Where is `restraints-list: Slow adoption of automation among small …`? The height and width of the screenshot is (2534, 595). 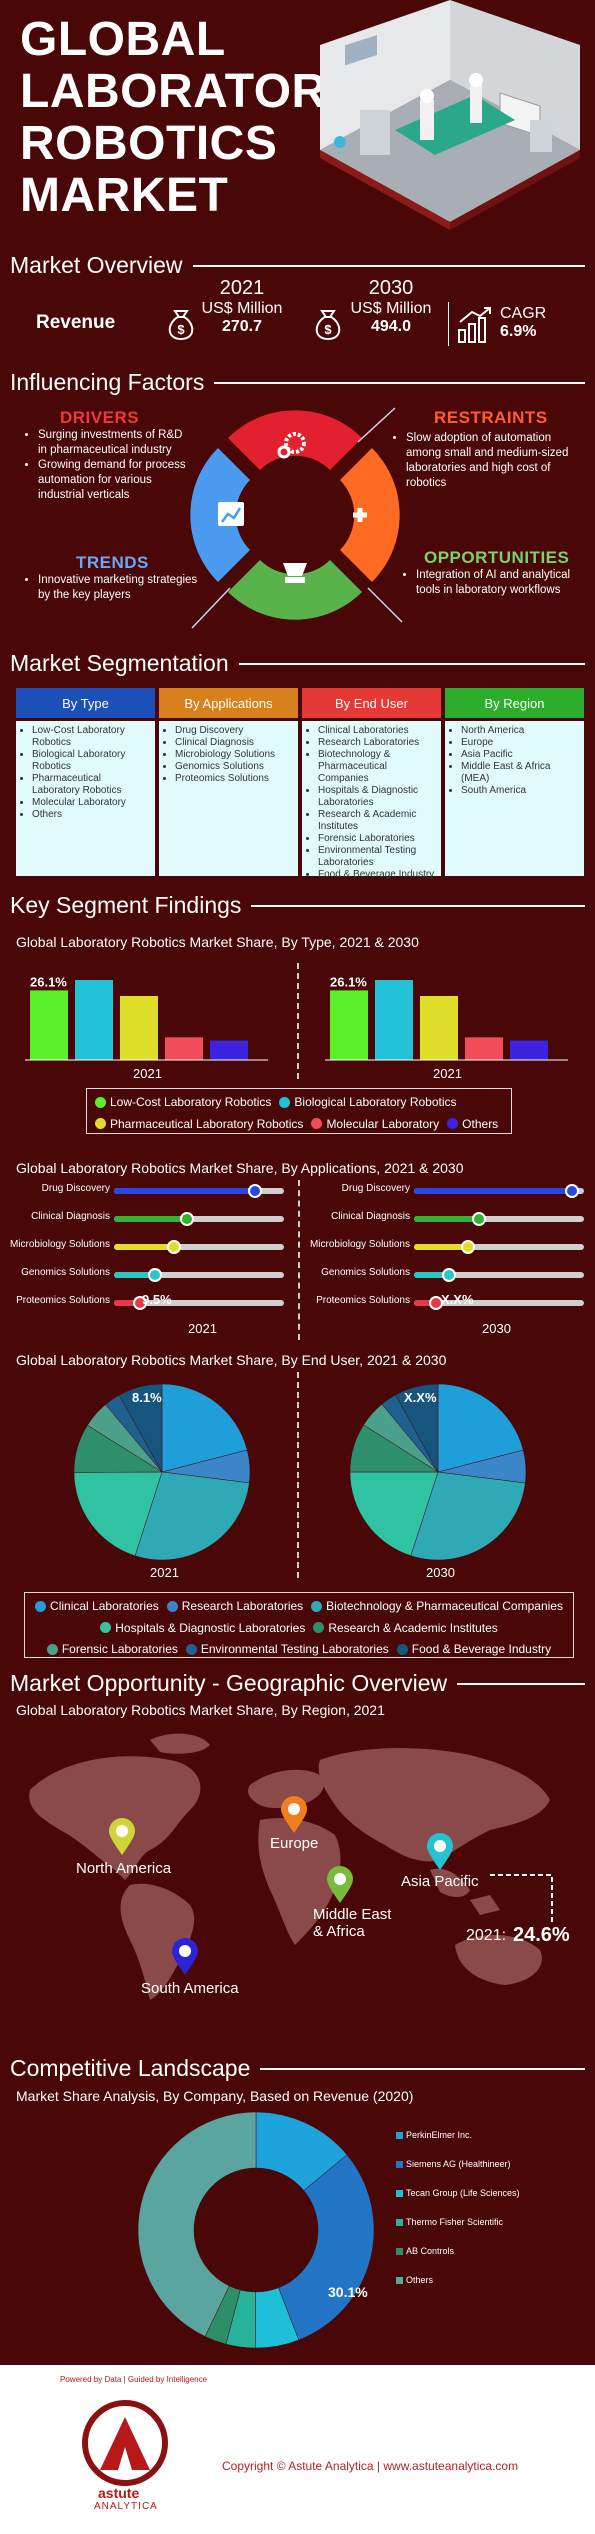
restraints-list: Slow adoption of automation among small … is located at coordinates (489, 461).